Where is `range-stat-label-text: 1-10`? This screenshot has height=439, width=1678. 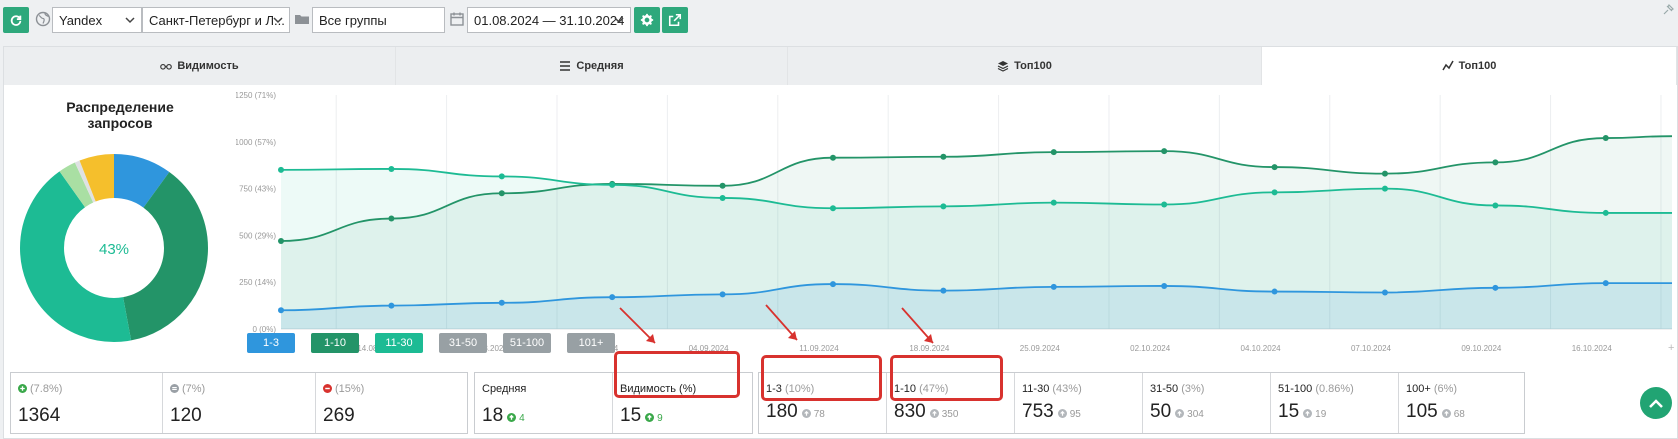
range-stat-label-text: 1-10 is located at coordinates (905, 389).